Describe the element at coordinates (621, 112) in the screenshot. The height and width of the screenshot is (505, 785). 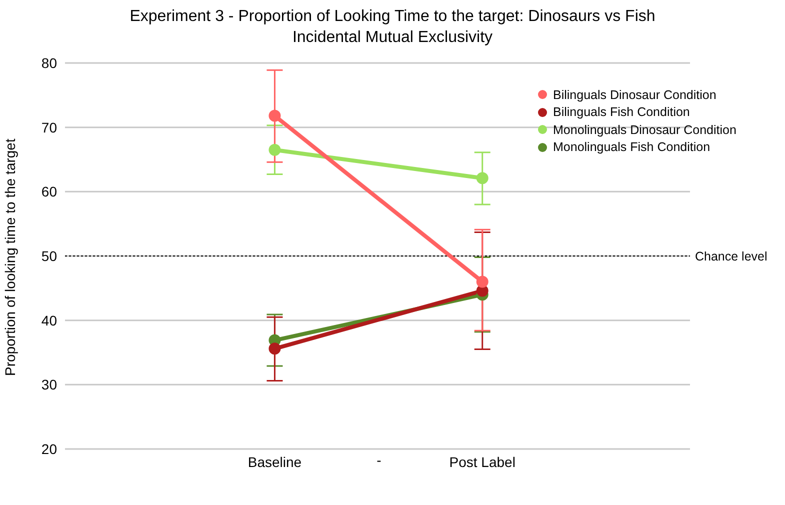
I see `legend-label: Bilinguals Fish Condition` at that location.